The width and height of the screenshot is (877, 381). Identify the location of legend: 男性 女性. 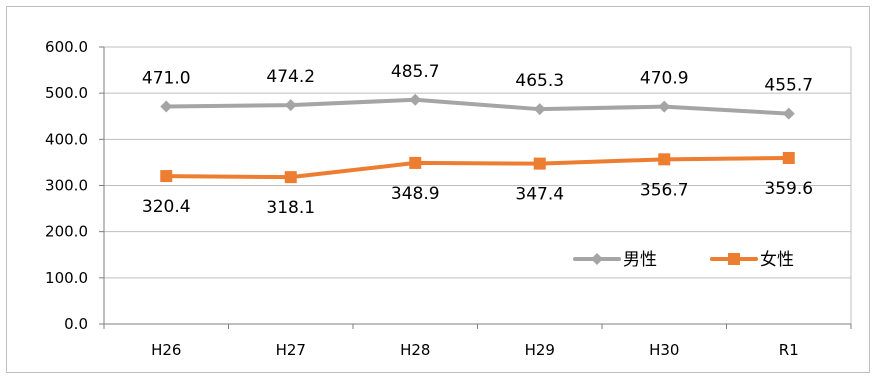
(683, 260).